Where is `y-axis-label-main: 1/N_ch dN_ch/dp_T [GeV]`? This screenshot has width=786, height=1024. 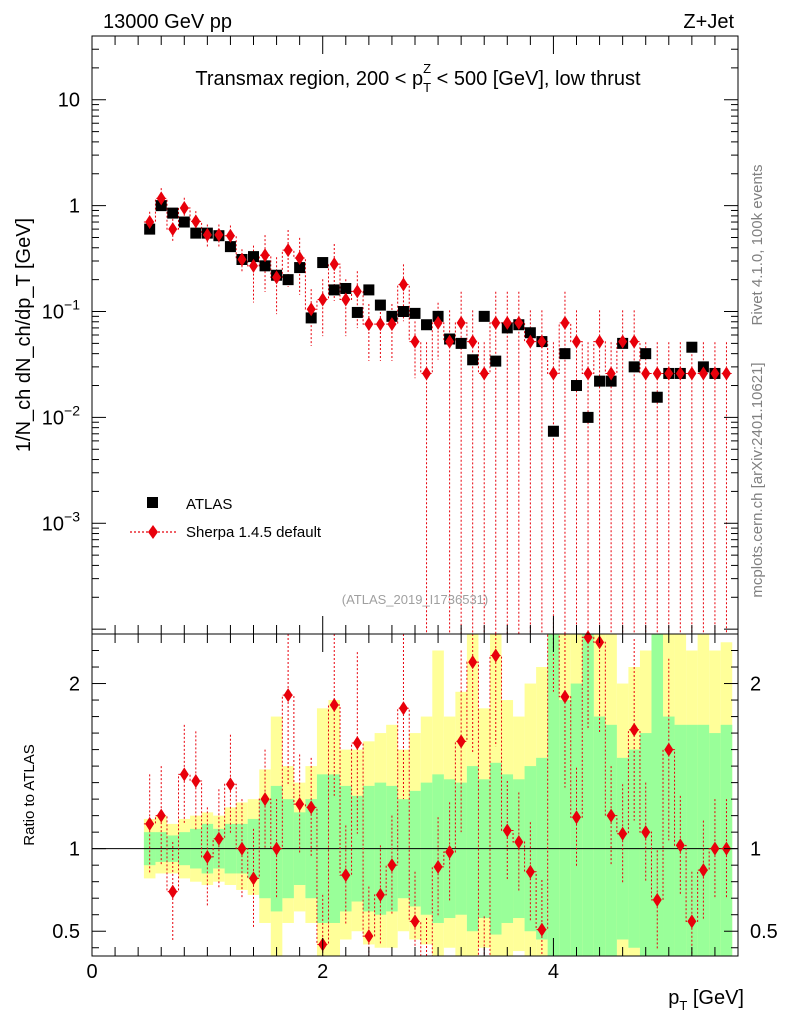
y-axis-label-main: 1/N_ch dN_ch/dp_T [GeV] is located at coordinates (24, 335).